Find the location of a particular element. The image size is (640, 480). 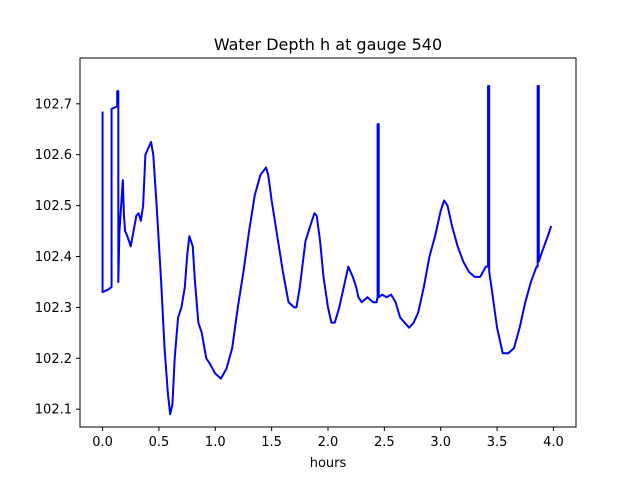

y-tick-label: 102.7 is located at coordinates (53, 104).